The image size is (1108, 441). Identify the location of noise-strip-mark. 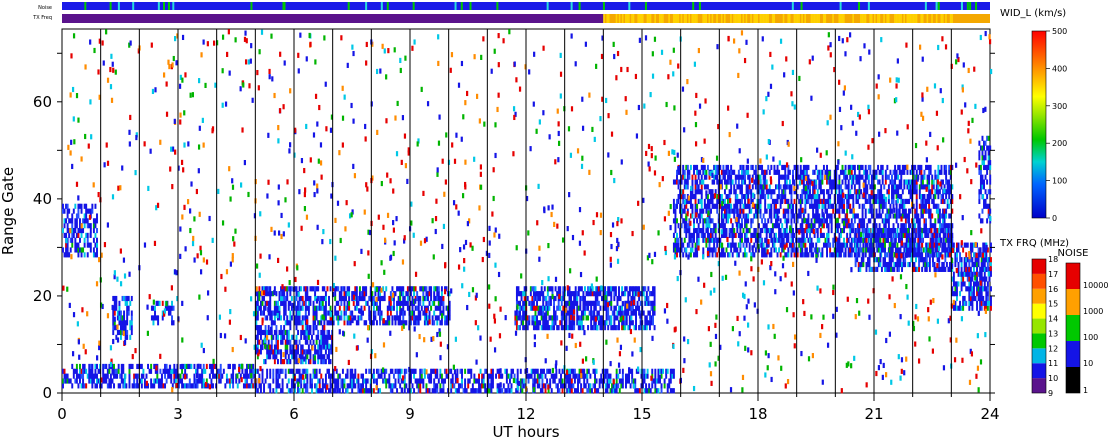
(868, 6).